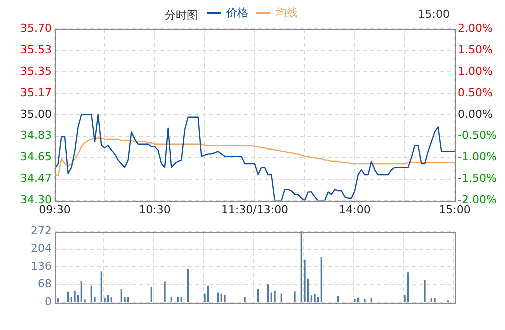 Image resolution: width=505 pixels, height=330 pixels. Describe the element at coordinates (475, 71) in the screenshot. I see `y2-tick-label: 1.00%` at that location.